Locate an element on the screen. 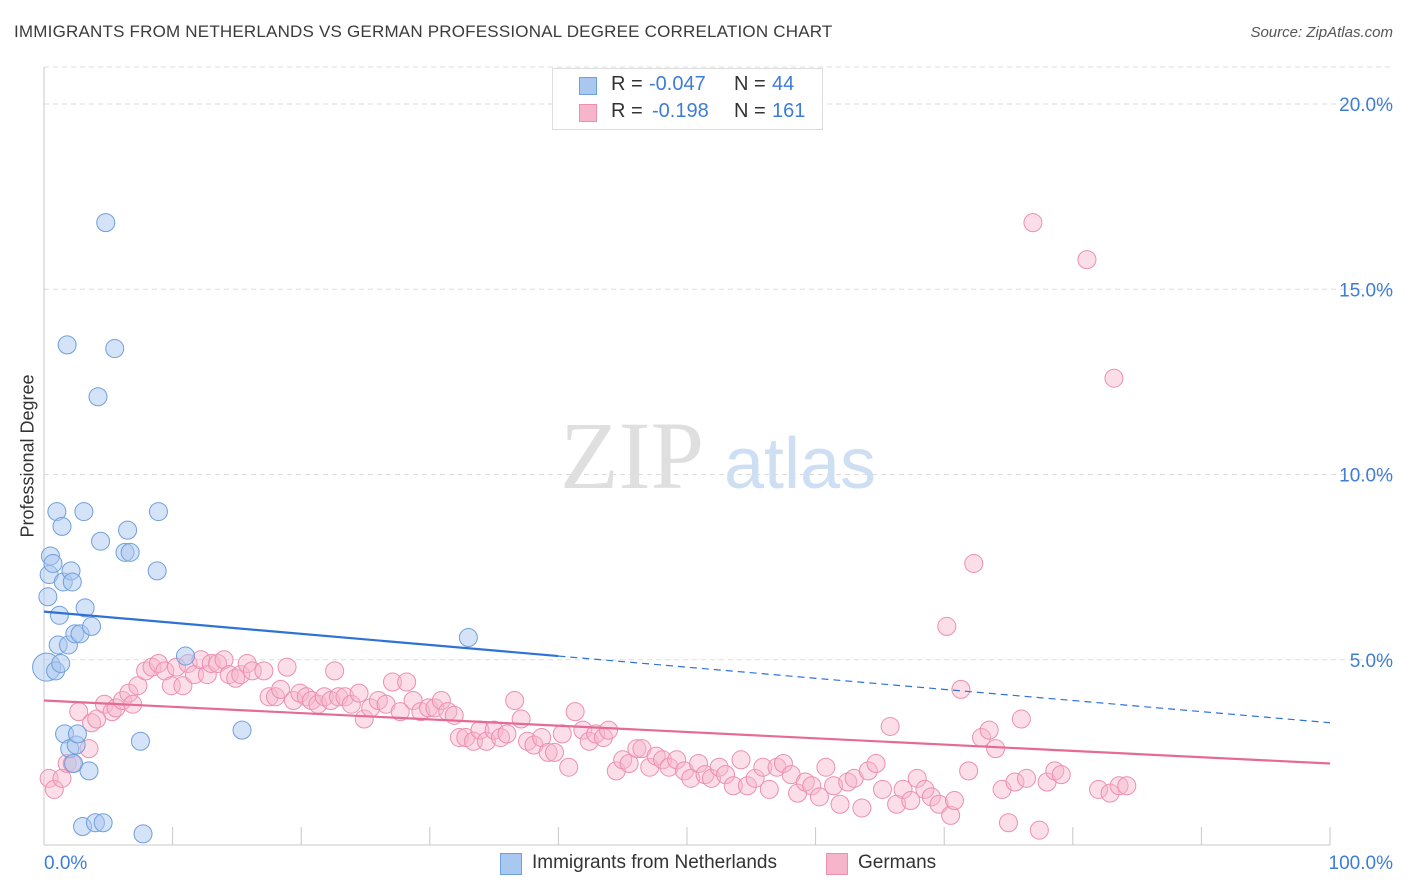 This screenshot has width=1406, height=892. y-tick-label-20: 20.0% is located at coordinates (1366, 105).